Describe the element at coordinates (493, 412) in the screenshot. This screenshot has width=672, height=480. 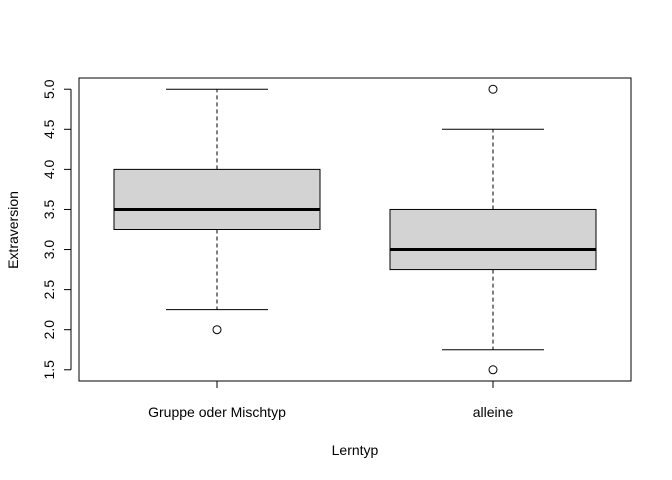
I see `x-tick-label: alleine` at that location.